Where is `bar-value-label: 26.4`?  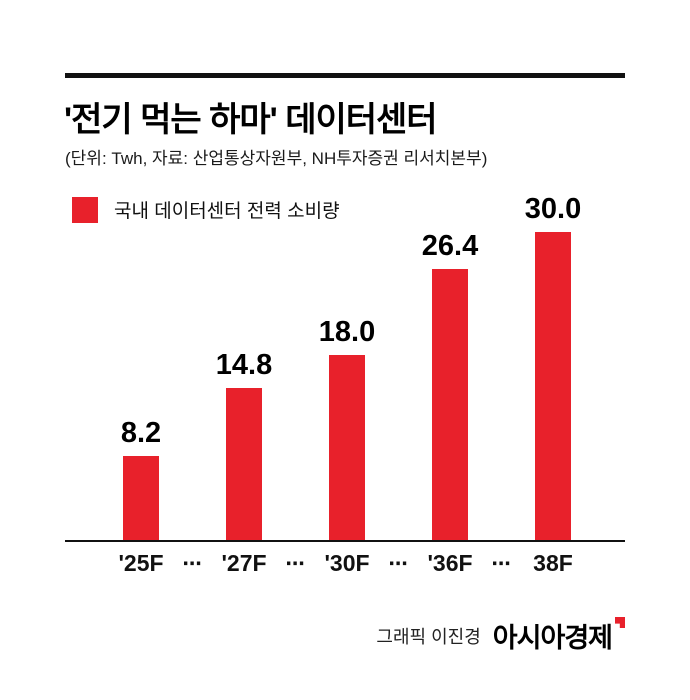
bar-value-label: 26.4 is located at coordinates (450, 246).